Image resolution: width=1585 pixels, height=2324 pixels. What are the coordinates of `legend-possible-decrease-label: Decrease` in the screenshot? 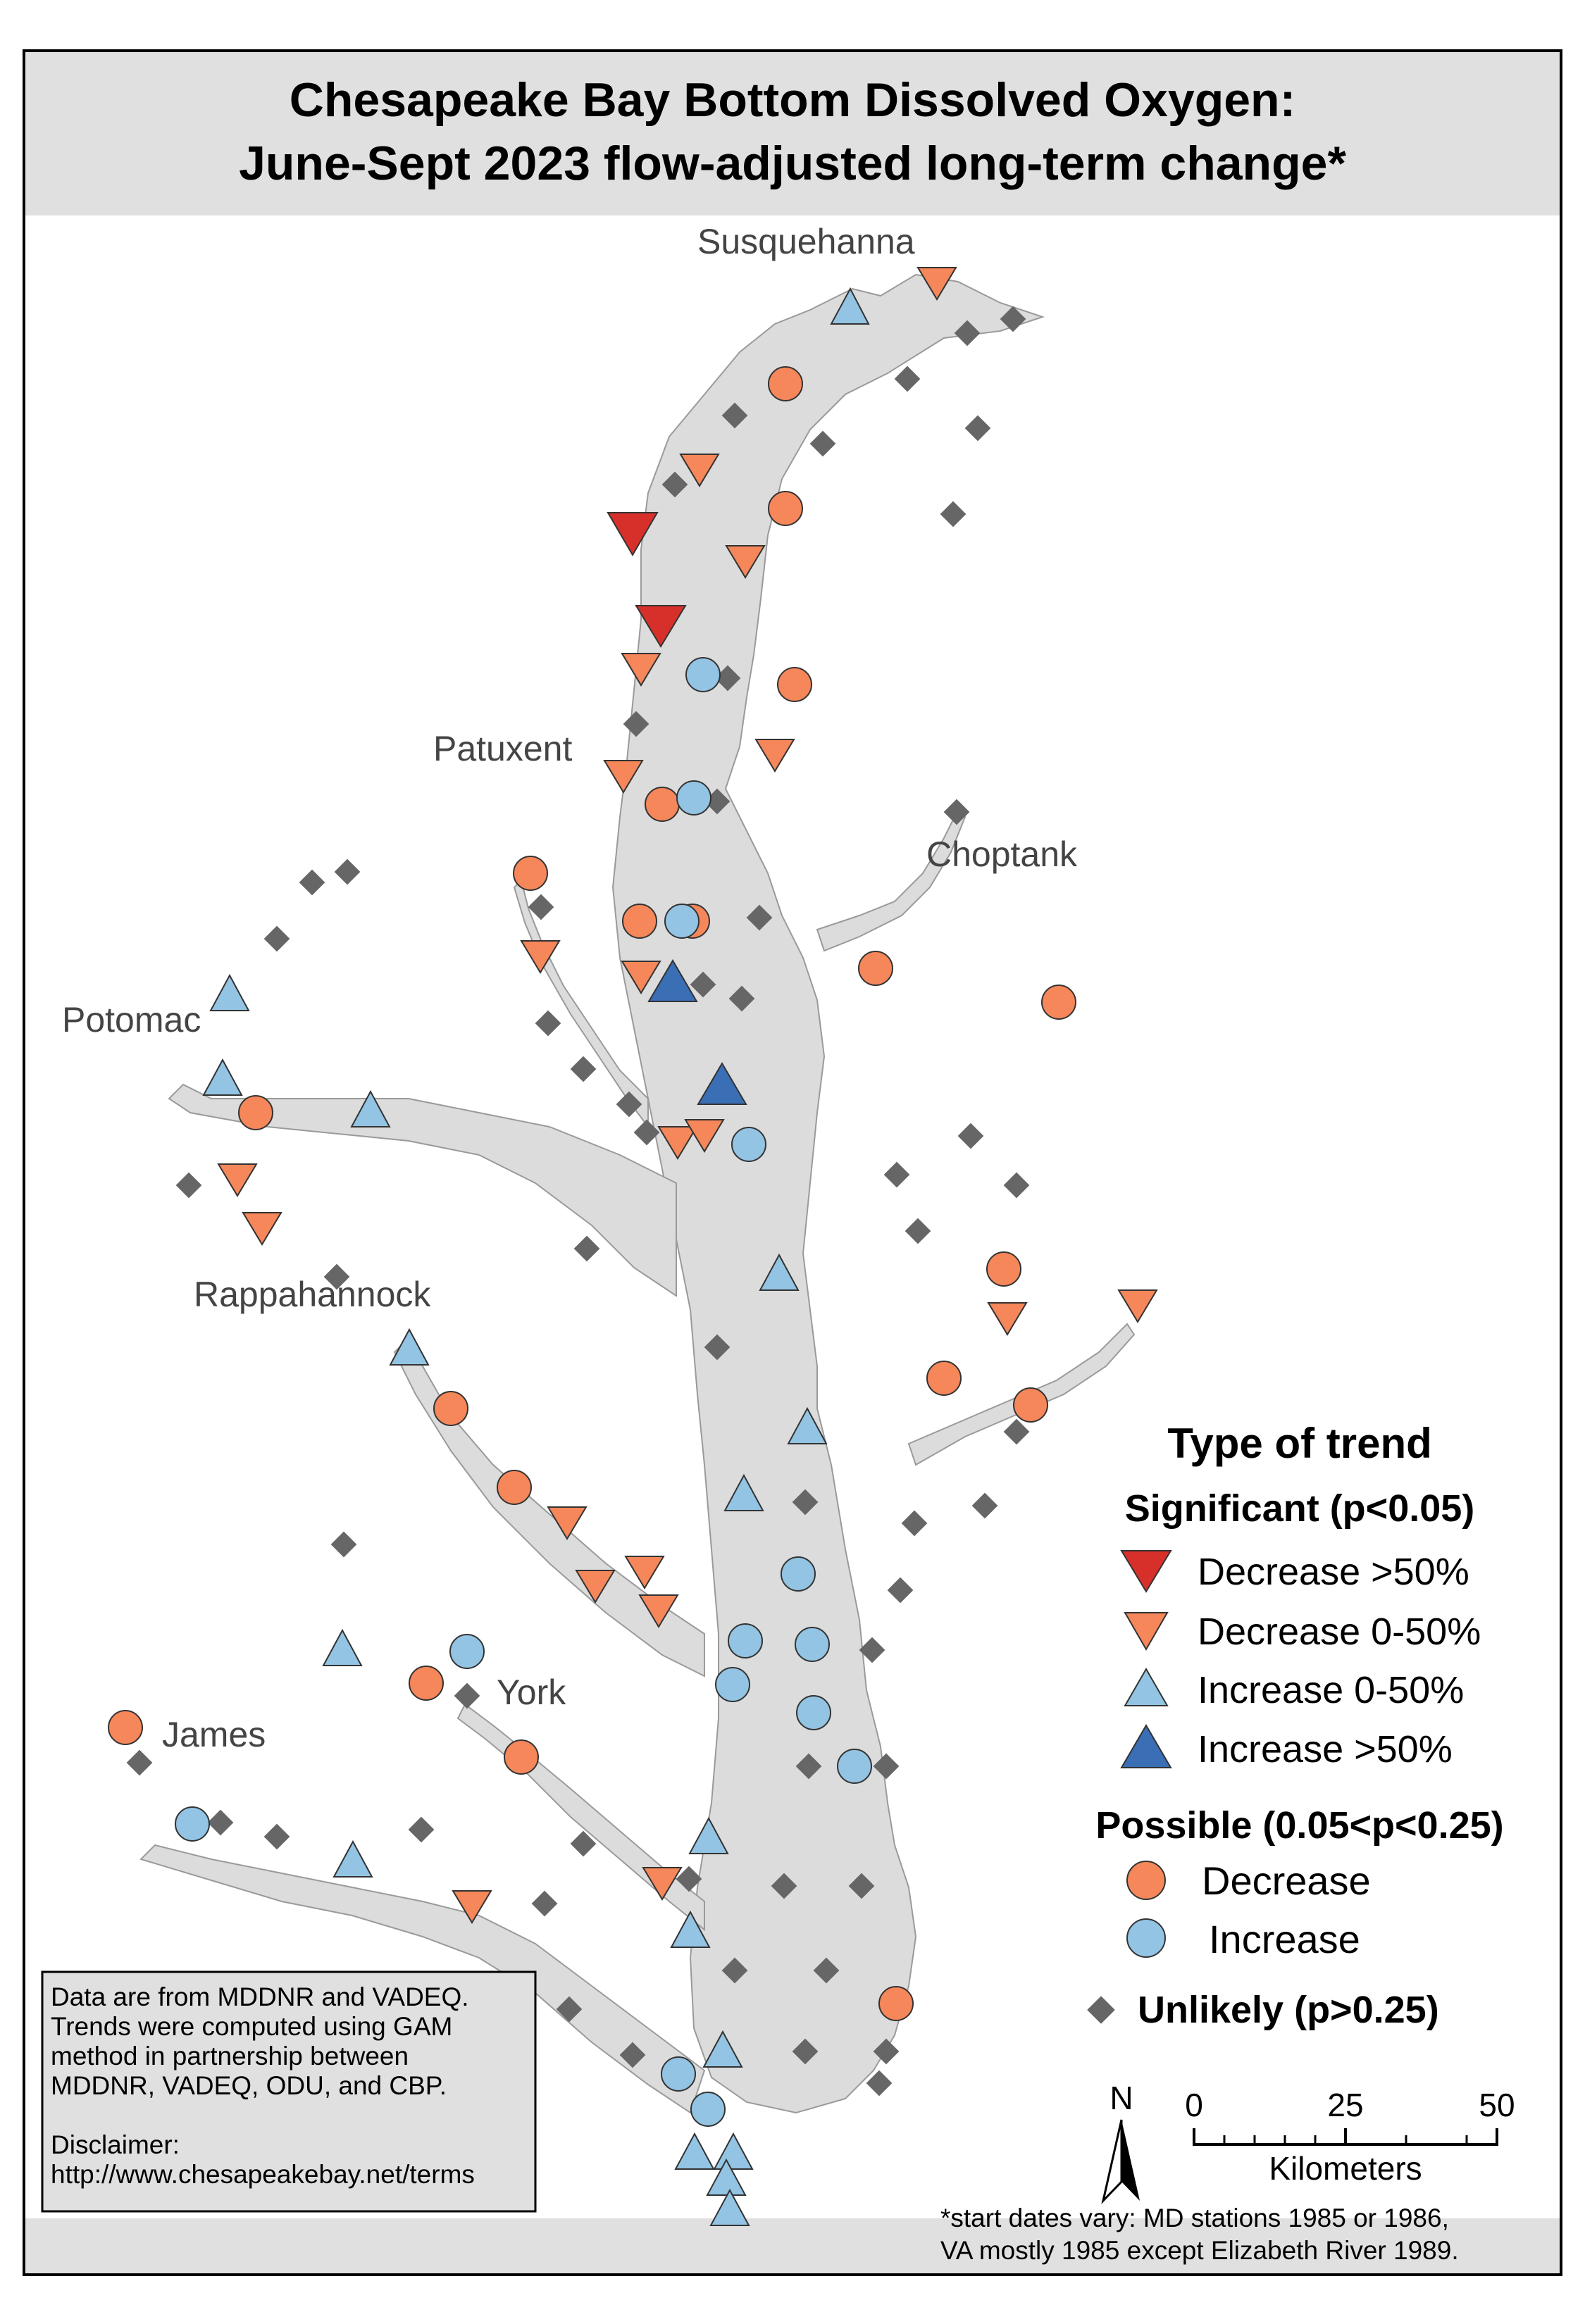 It's located at (1286, 1880).